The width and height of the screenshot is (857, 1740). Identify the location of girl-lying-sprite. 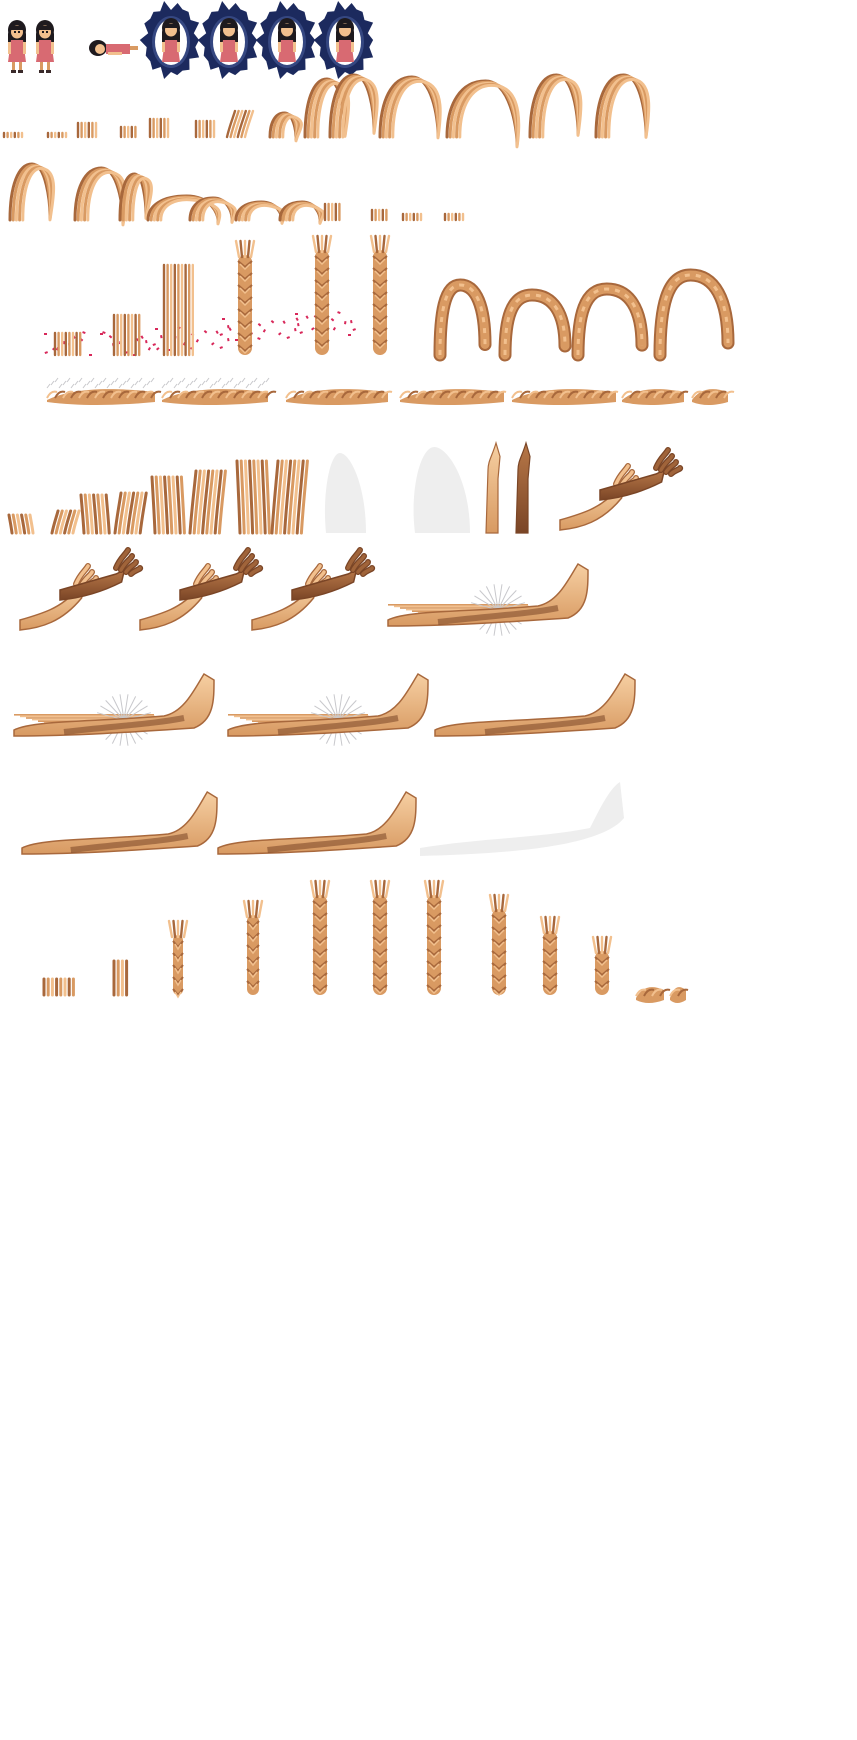
(113, 48).